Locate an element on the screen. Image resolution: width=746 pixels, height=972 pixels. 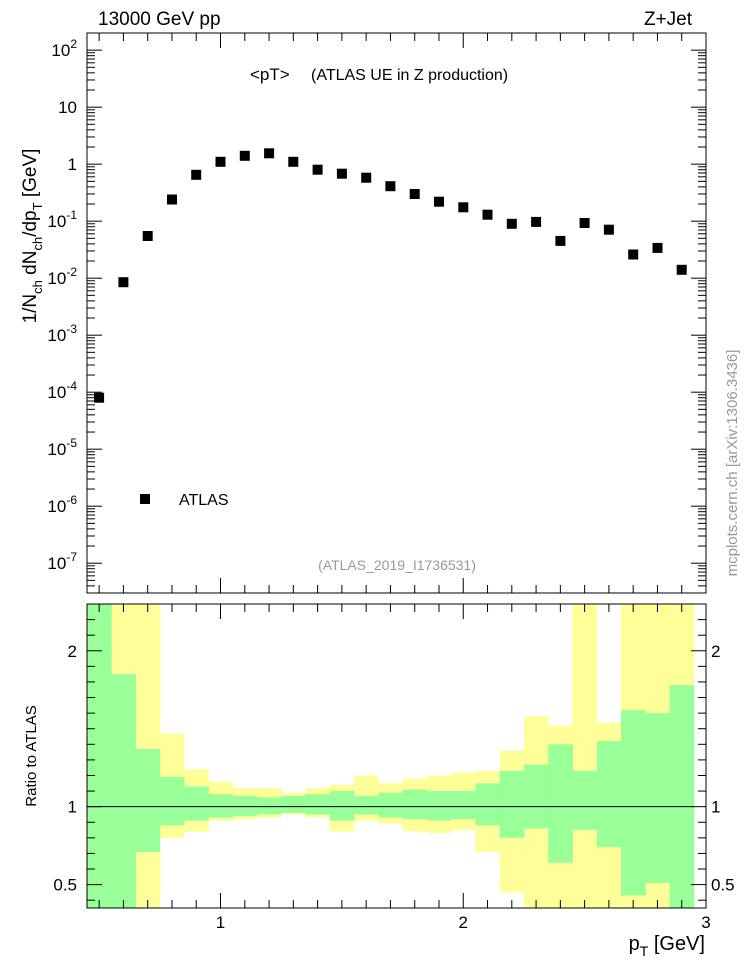
ratio-y-axis-title: Ratio to ATLAS is located at coordinates (31, 755).